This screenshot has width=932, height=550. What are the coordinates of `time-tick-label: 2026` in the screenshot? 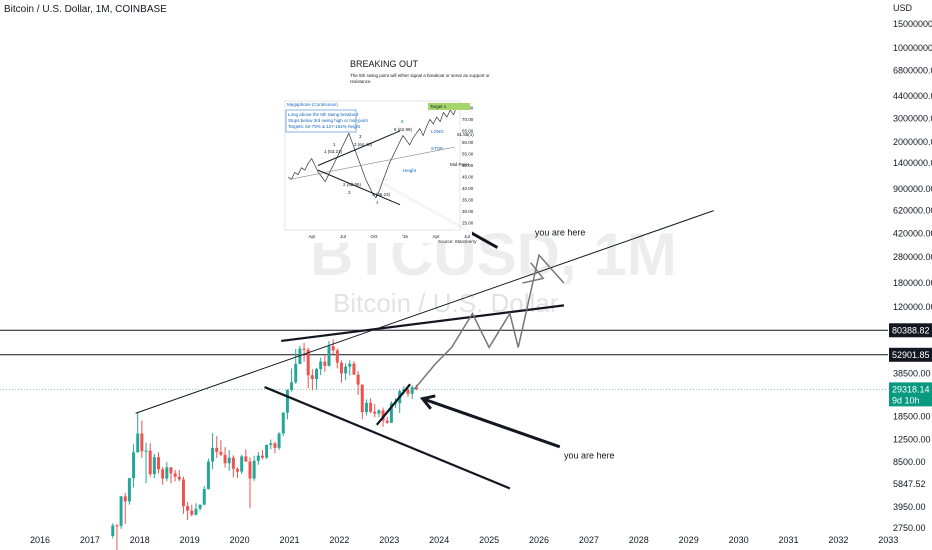 It's located at (539, 540).